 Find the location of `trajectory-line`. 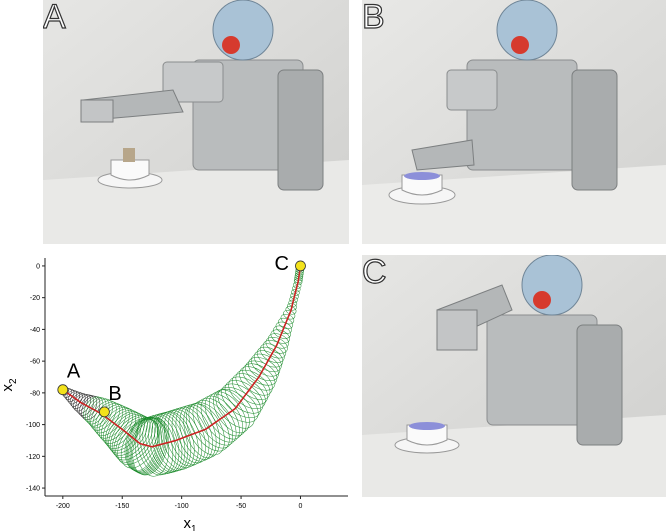

trajectory-line is located at coordinates (182, 356).